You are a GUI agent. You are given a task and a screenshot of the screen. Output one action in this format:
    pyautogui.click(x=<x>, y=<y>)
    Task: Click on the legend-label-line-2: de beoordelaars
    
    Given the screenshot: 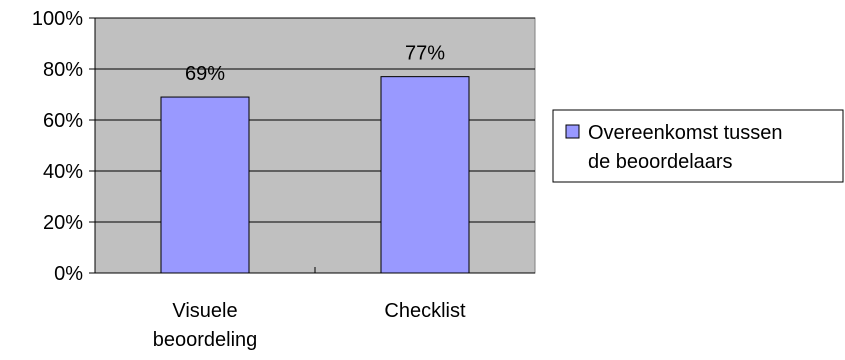 What is the action you would take?
    pyautogui.click(x=660, y=162)
    